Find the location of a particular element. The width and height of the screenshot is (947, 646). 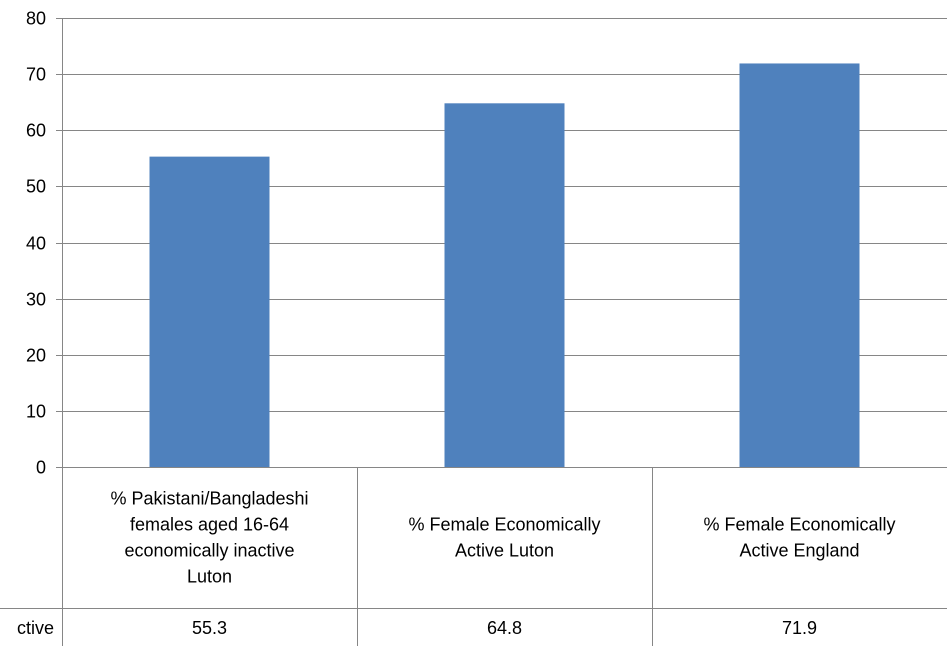

category-label-line: economically inactive is located at coordinates (209, 551).